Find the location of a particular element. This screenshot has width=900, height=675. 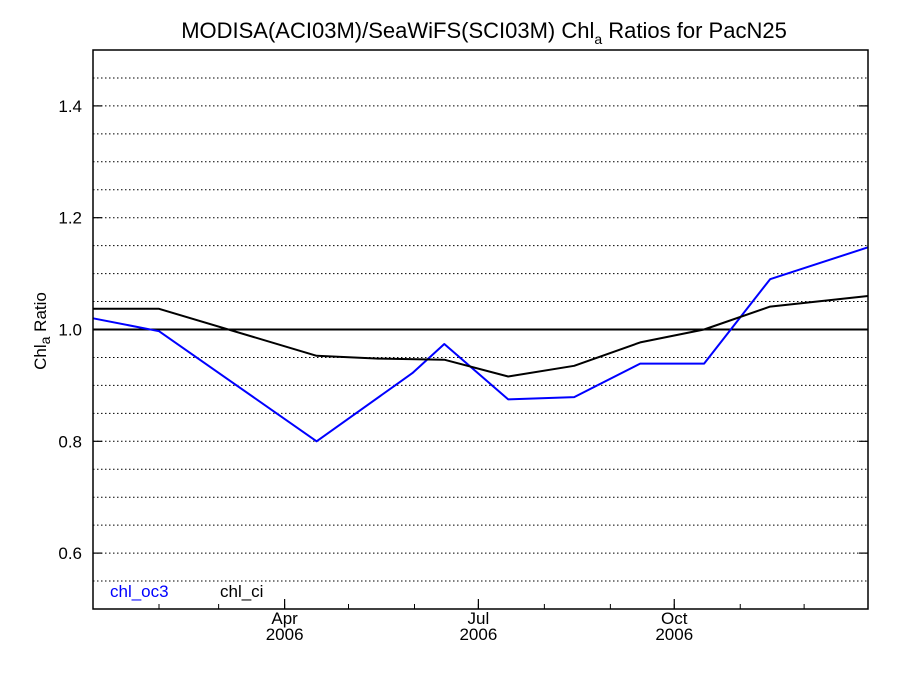

y-tick-label: 0.6 is located at coordinates (70, 553).